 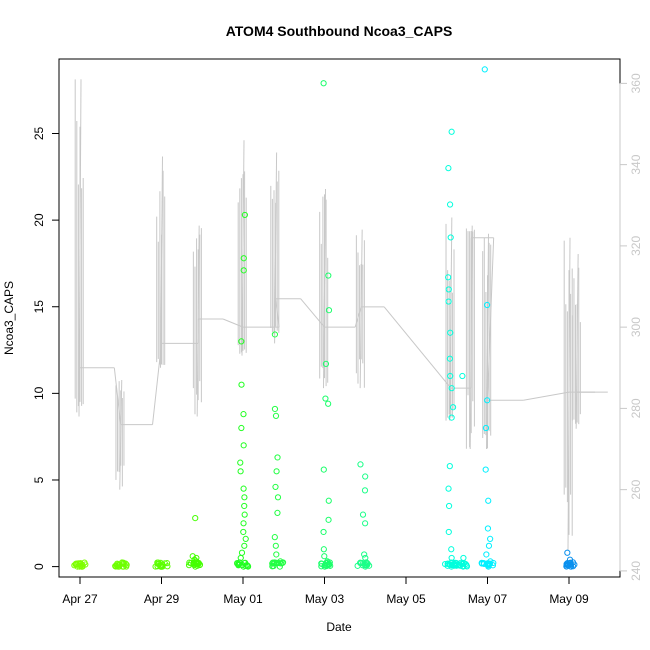 What do you see at coordinates (39, 479) in the screenshot?
I see `y-tick-label: 5` at bounding box center [39, 479].